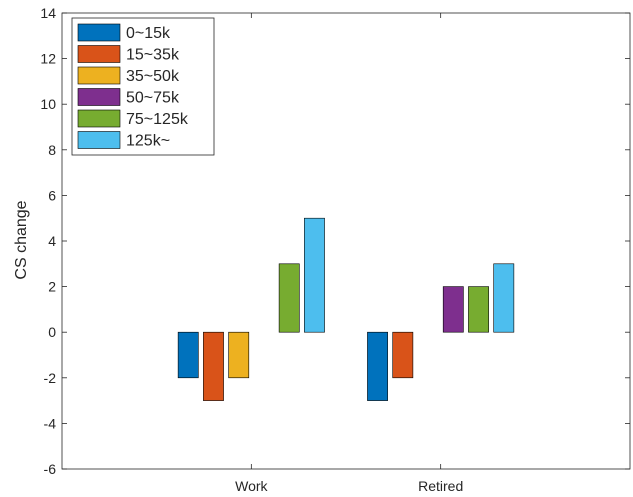 The width and height of the screenshot is (633, 497). What do you see at coordinates (21, 239) in the screenshot?
I see `y-axis-label: CS change` at bounding box center [21, 239].